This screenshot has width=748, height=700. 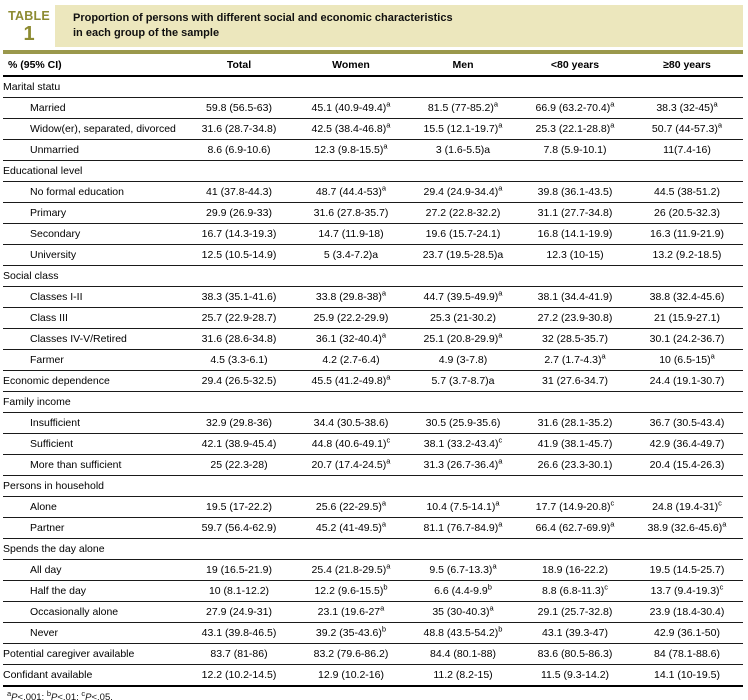 I want to click on cell-text: 42.9 (36.1-50), so click(x=687, y=632).